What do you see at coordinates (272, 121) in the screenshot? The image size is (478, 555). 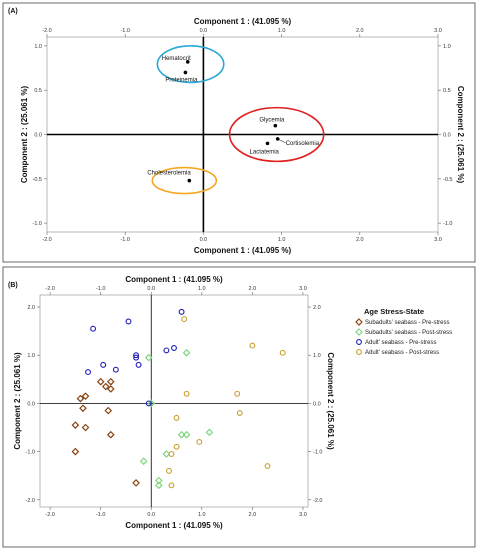 I see `loading-label: Glycemia` at bounding box center [272, 121].